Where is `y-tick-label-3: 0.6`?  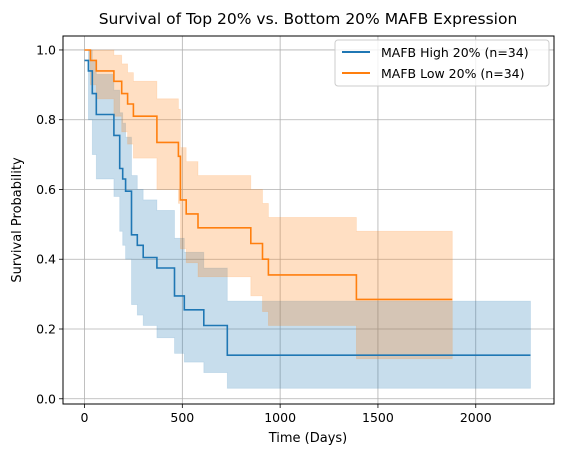 y-tick-label-3: 0.6 is located at coordinates (46, 189).